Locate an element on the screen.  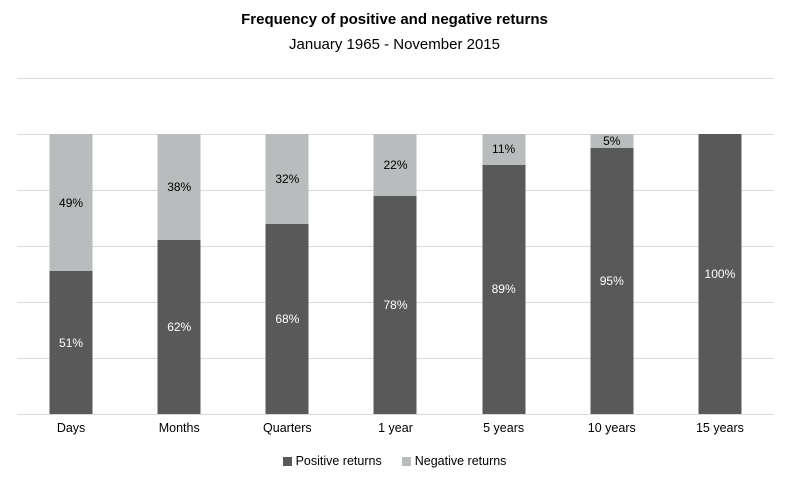
bar-column-1-year: 22% 78% is located at coordinates (395, 274).